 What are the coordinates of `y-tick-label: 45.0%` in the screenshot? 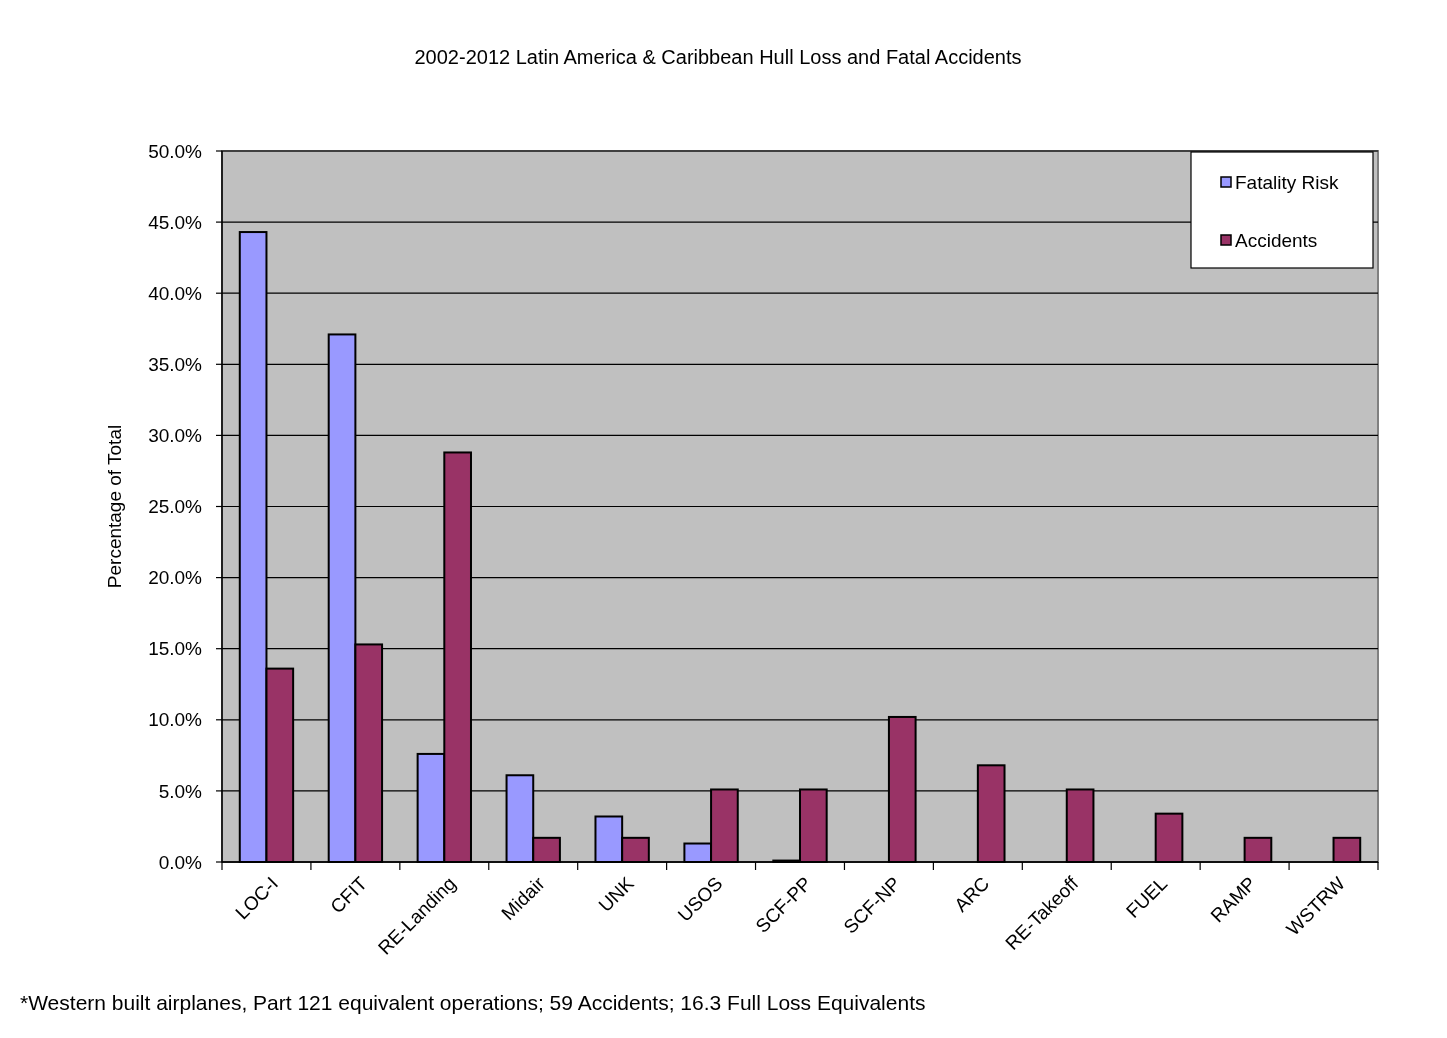 It's located at (175, 222).